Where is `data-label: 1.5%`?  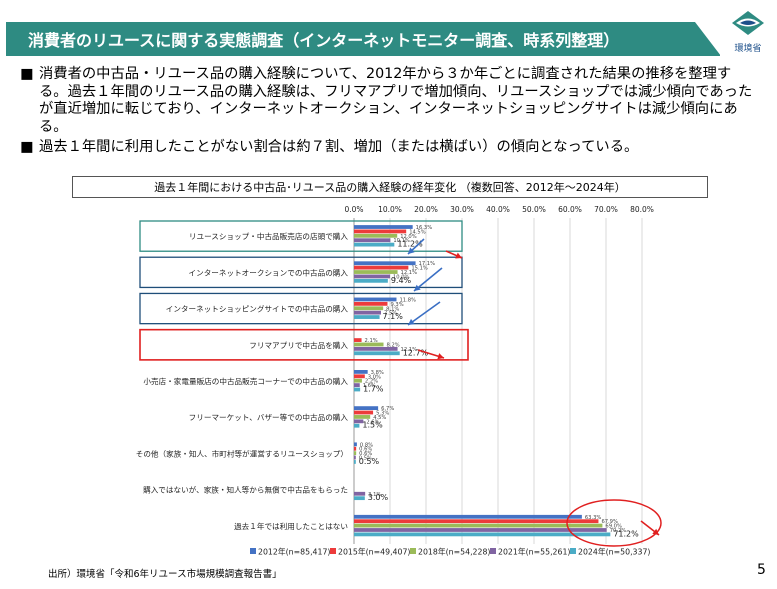 data-label: 1.5% is located at coordinates (372, 425).